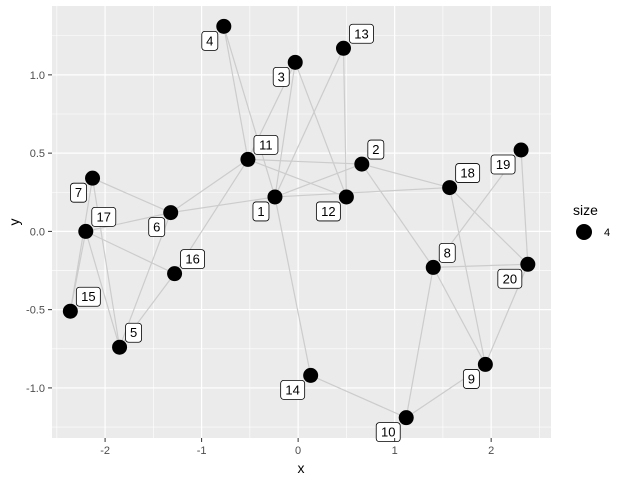  I want to click on node-label-20: 20, so click(510, 278).